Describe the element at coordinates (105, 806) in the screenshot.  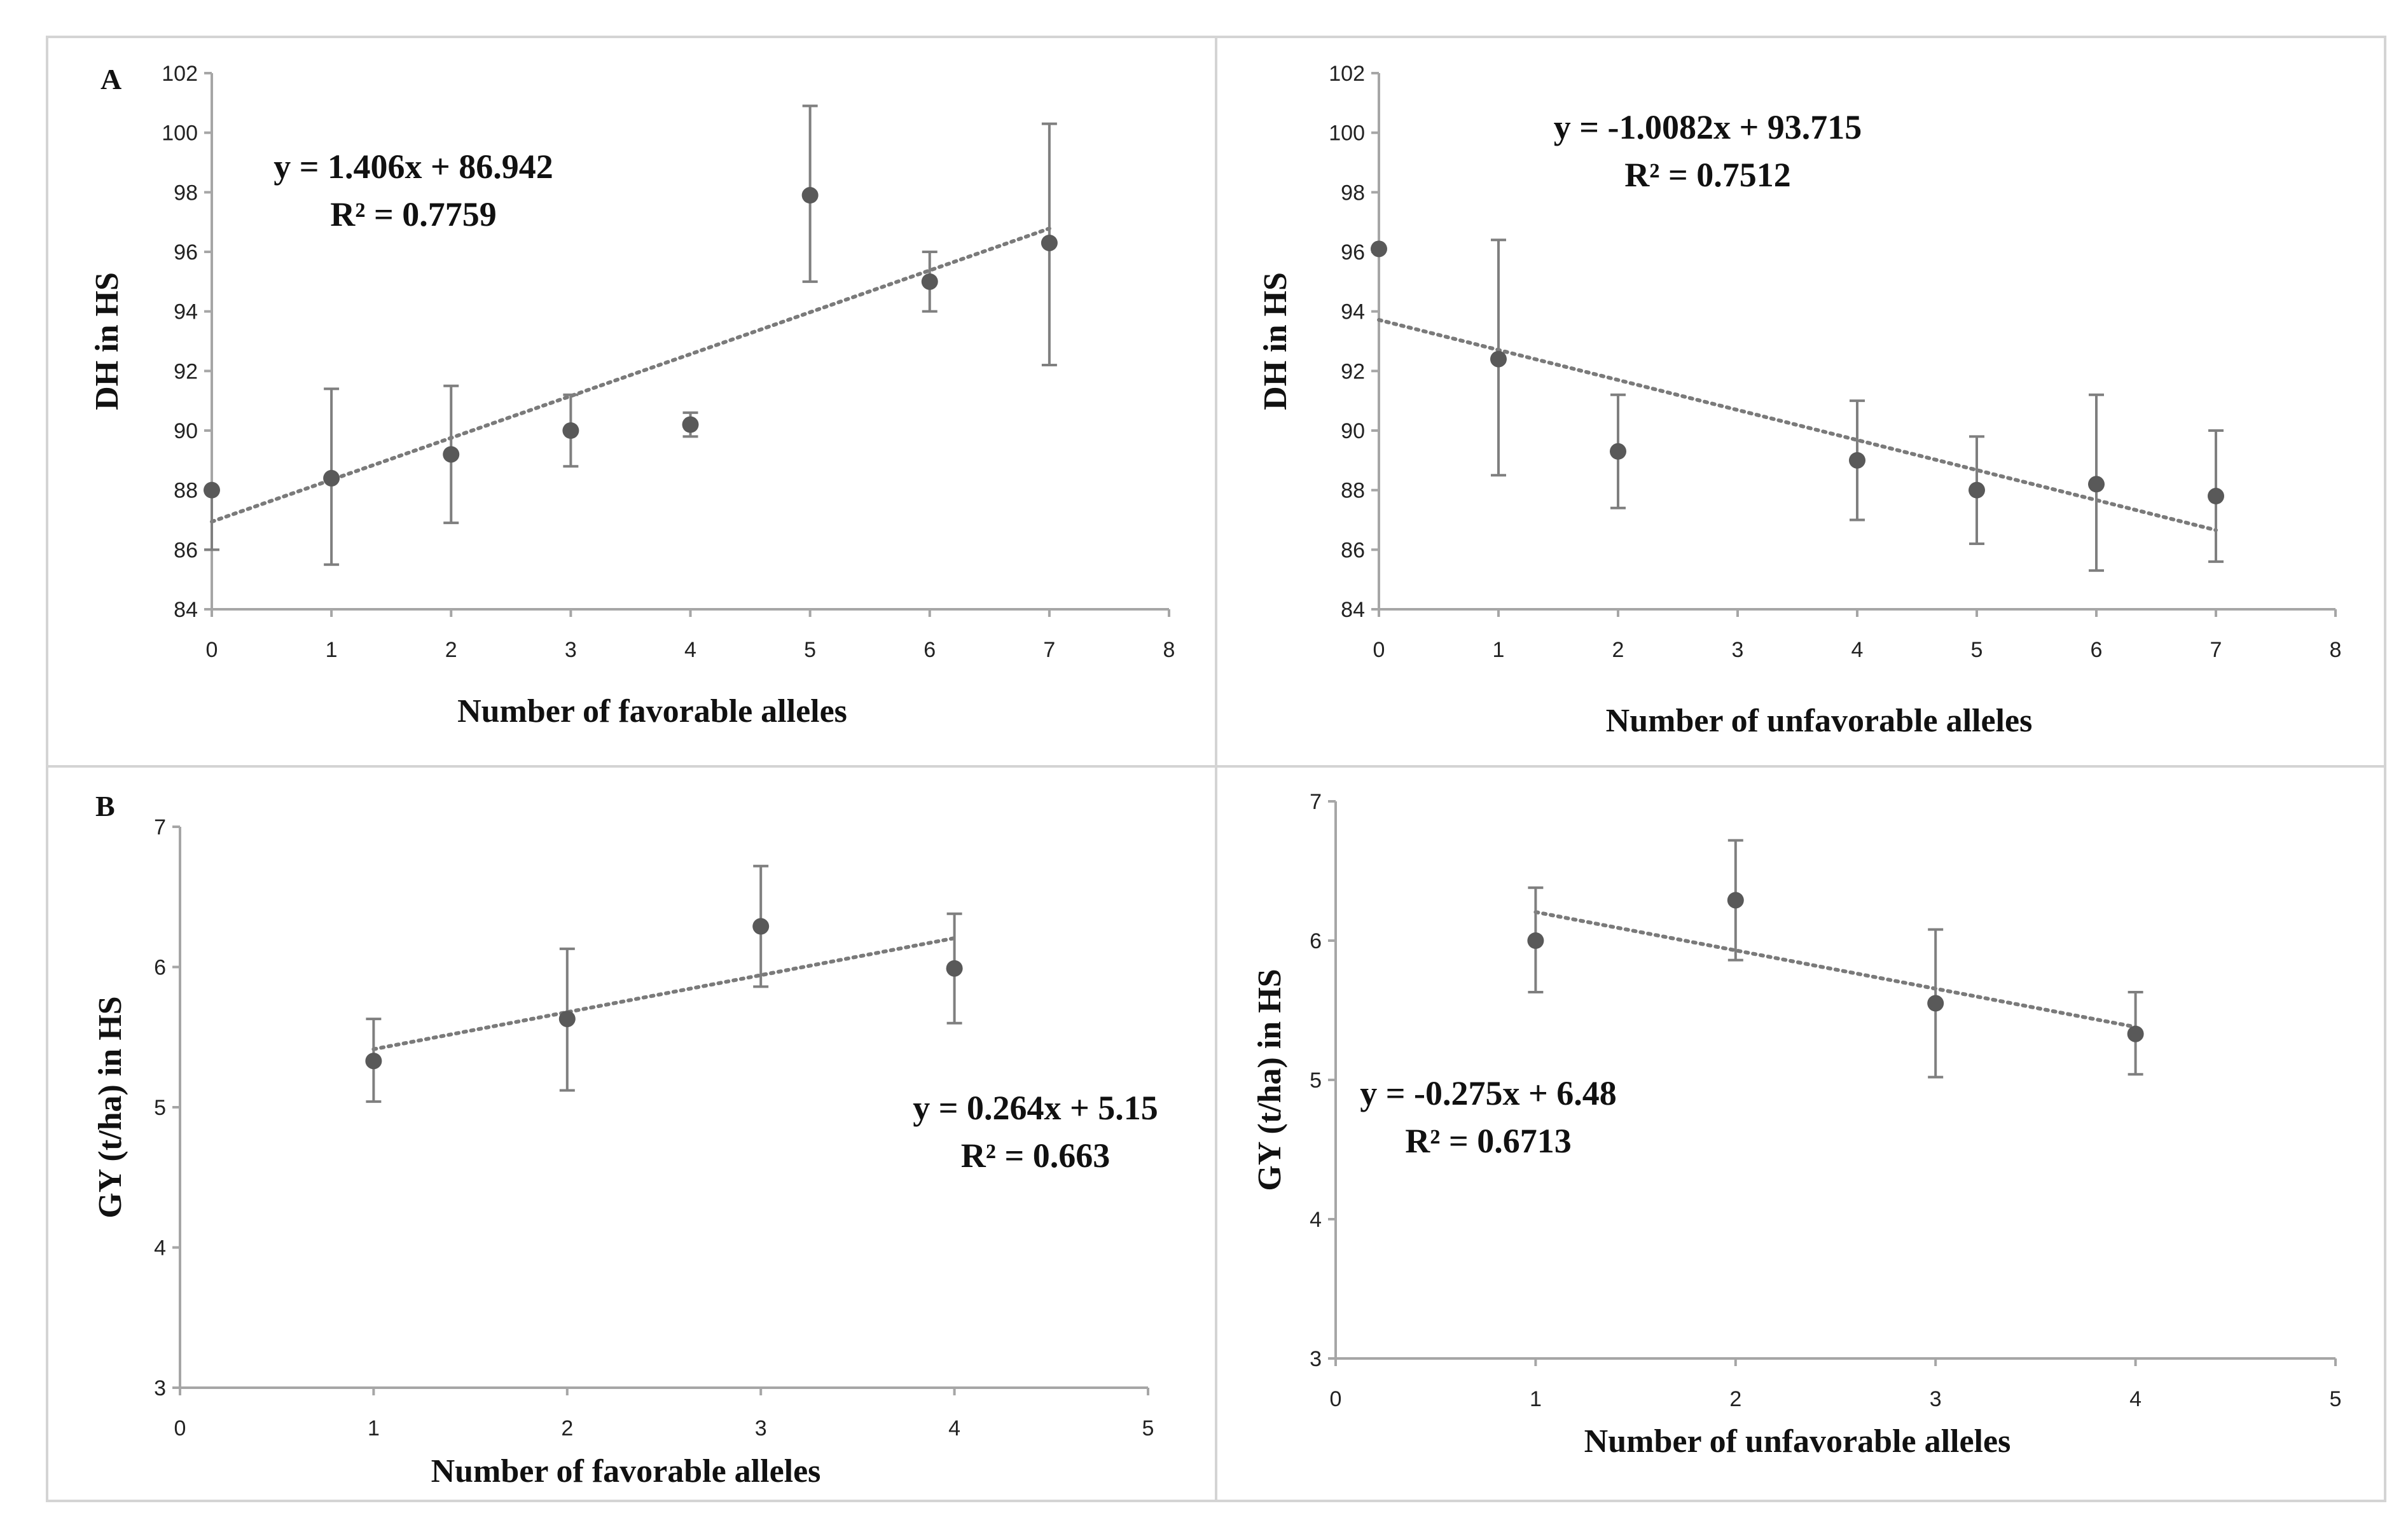
I see `panel-label-b: B` at that location.